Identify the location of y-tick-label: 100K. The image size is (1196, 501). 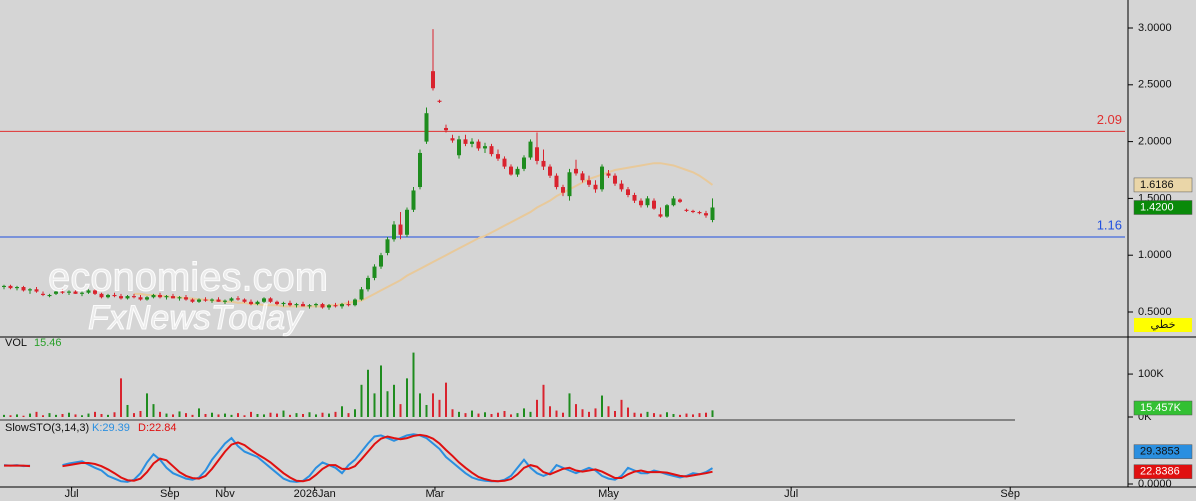
(1151, 374).